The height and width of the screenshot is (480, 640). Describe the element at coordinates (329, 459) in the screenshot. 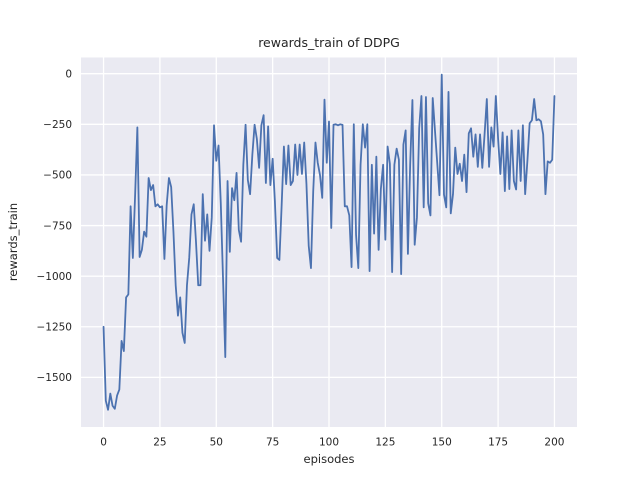

I see `x-axis-label: episodes` at that location.